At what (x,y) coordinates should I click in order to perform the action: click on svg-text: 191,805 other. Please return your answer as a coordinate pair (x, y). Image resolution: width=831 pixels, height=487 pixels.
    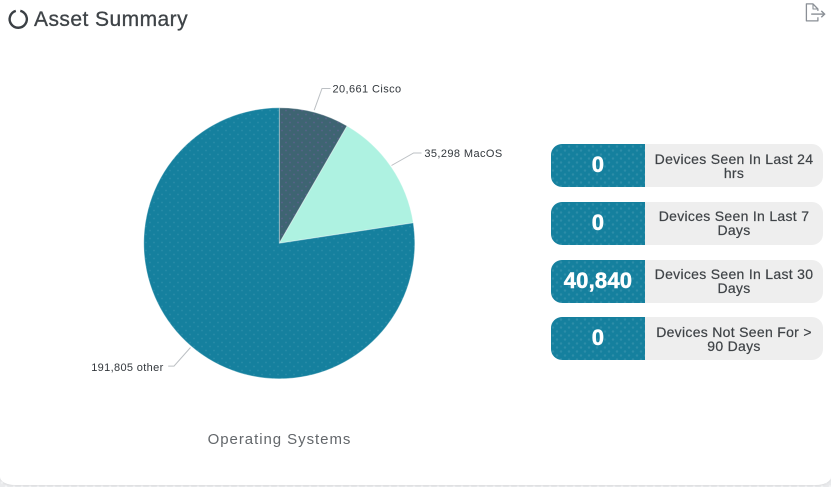
    Looking at the image, I should click on (127, 368).